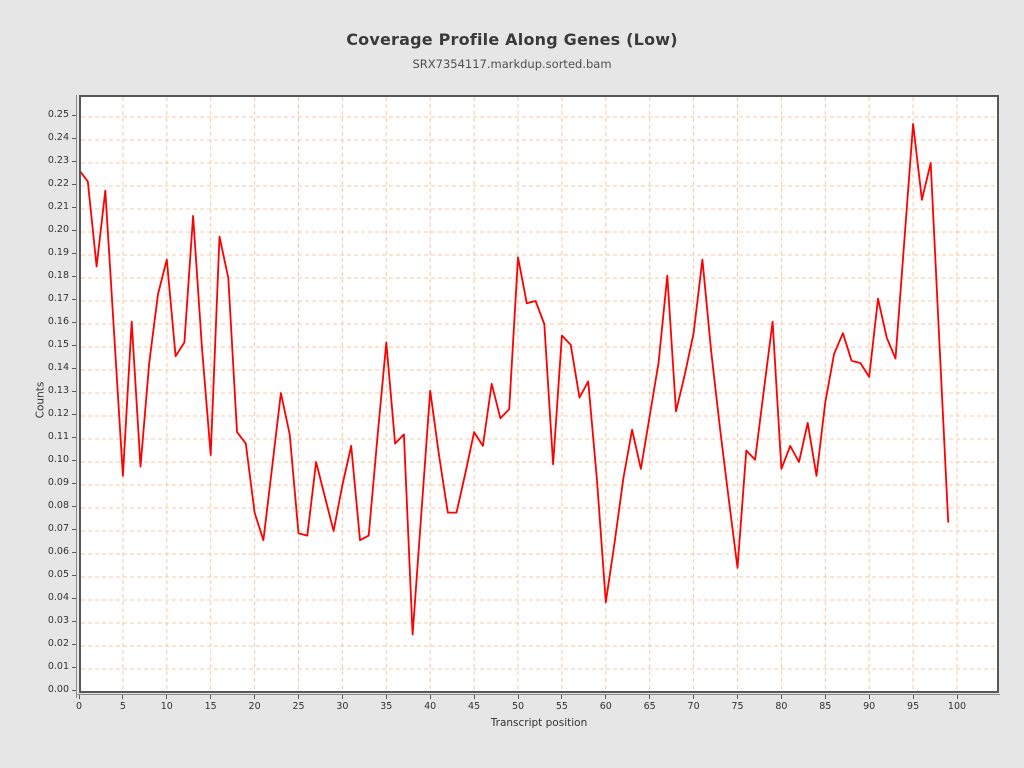 This screenshot has width=1024, height=768. What do you see at coordinates (79, 706) in the screenshot?
I see `x-tick-label: 0` at bounding box center [79, 706].